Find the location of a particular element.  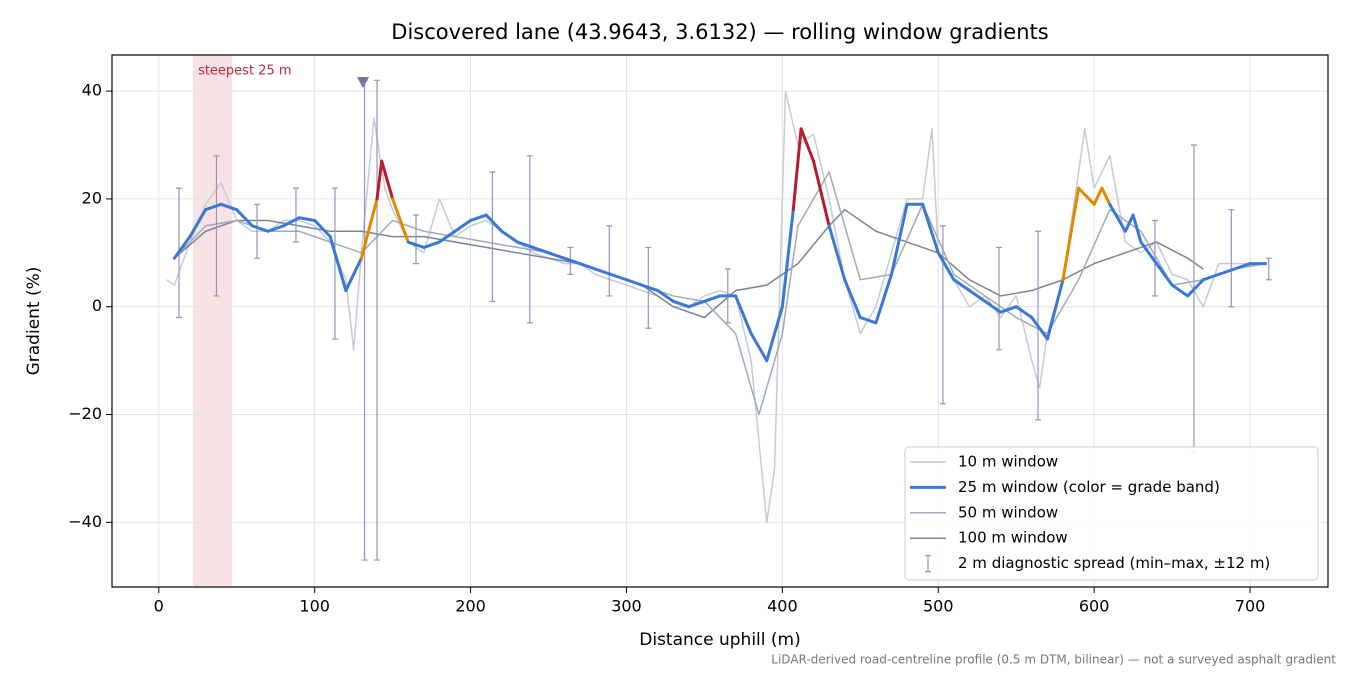

y-tick-label: −40 is located at coordinates (85, 521).